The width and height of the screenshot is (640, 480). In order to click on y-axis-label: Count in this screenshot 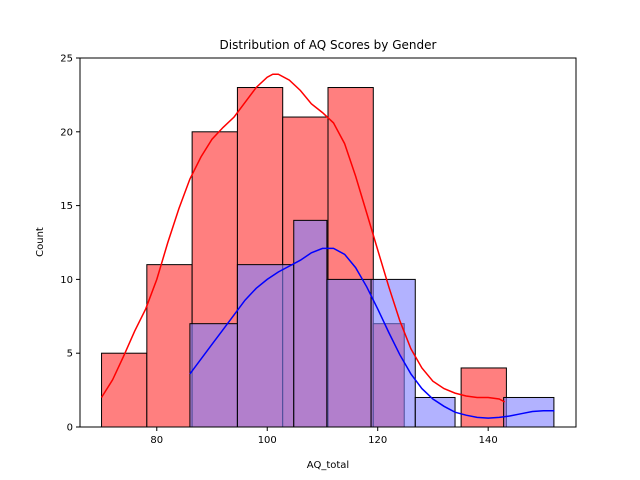, I will do `click(40, 242)`.